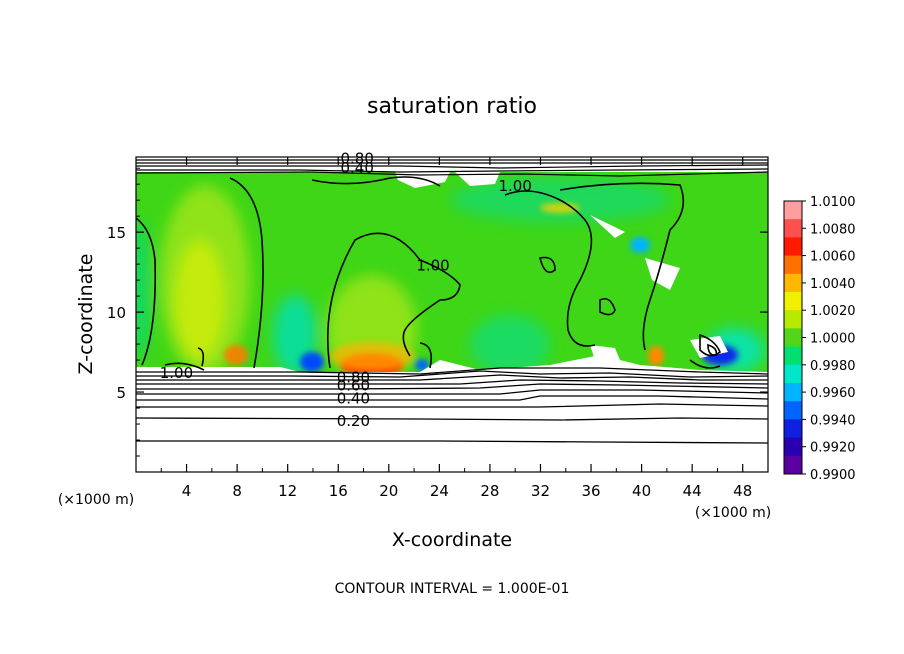  I want to click on colorbar-label: 0.9920, so click(833, 448).